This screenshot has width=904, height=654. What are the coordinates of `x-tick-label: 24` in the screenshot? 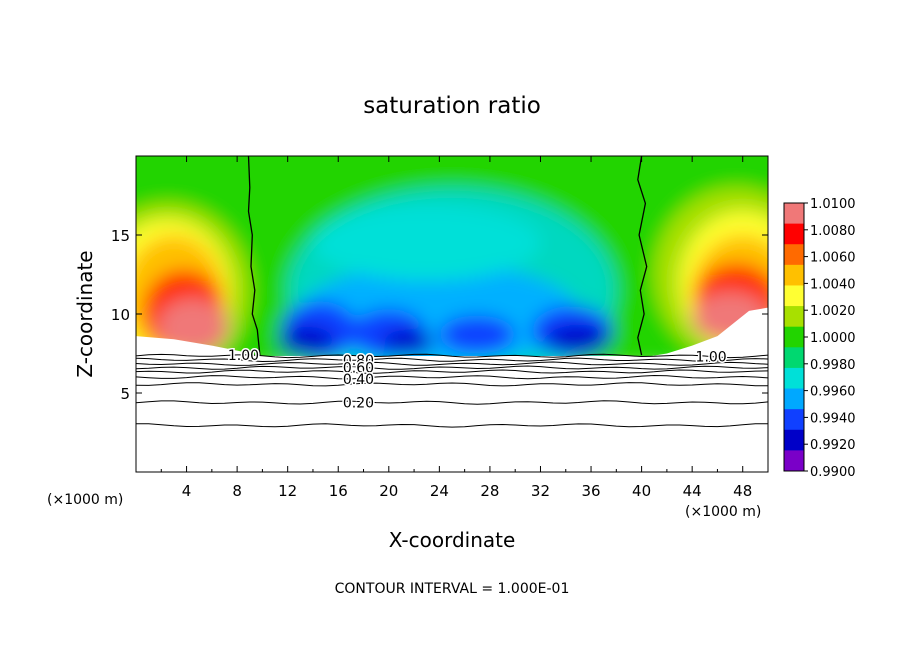 It's located at (439, 491).